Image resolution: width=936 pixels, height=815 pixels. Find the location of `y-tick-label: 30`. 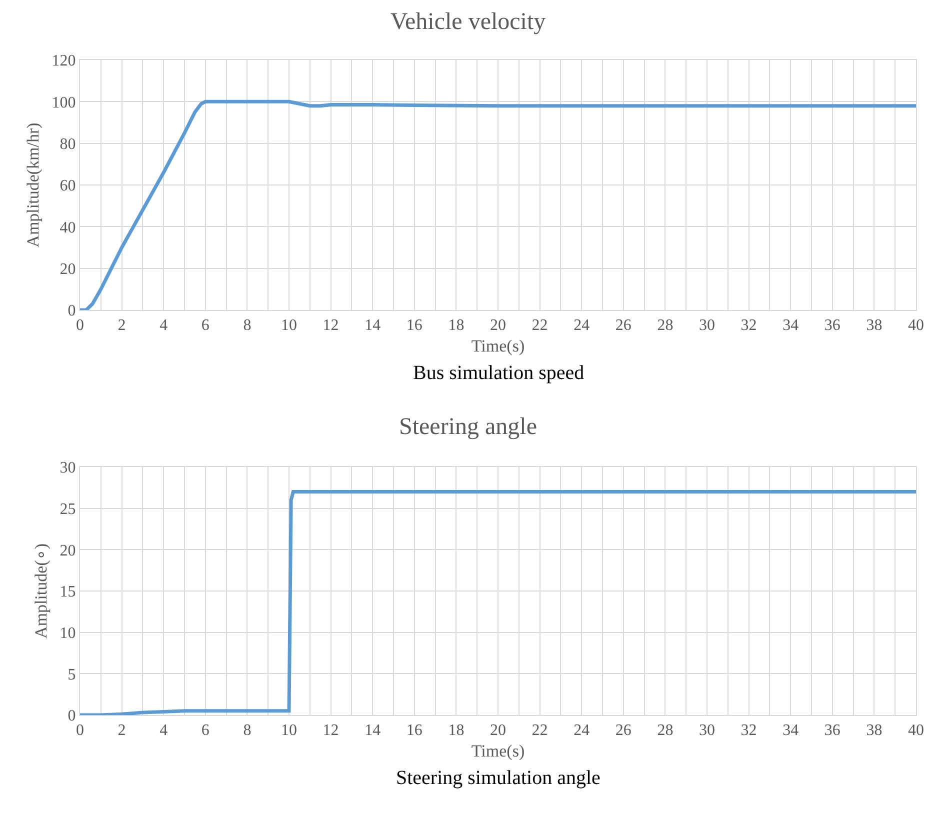

y-tick-label: 30 is located at coordinates (68, 468).